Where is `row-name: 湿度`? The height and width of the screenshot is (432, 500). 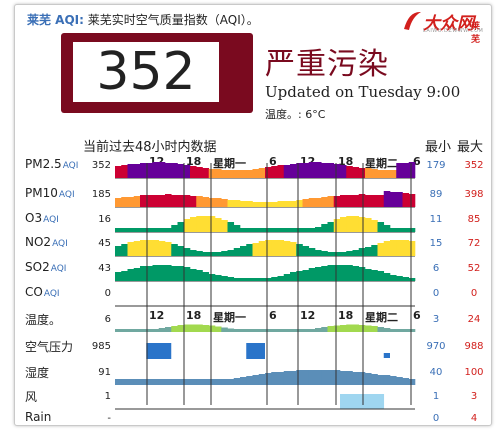 row-name: 湿度 is located at coordinates (37, 373).